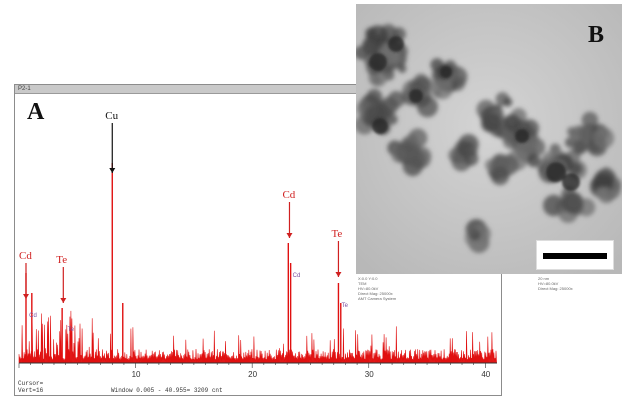 Image resolution: width=624 pixels, height=398 pixels. I want to click on window-range-readout: Window 0.005 - 40.955= 3209 cnt, so click(167, 390).